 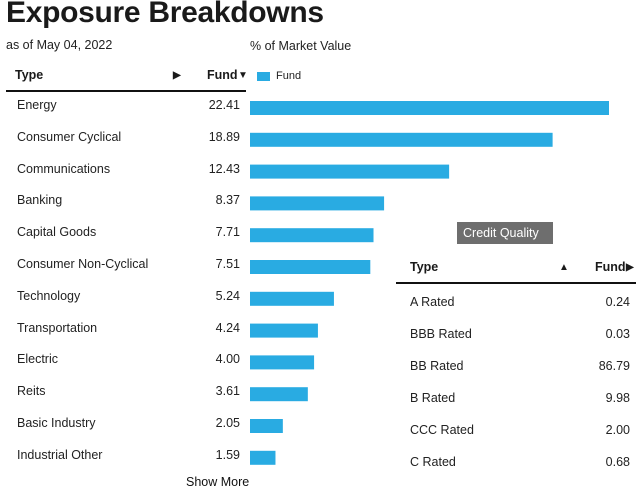 What do you see at coordinates (224, 105) in the screenshot?
I see `exposure-row-value: 22.41` at bounding box center [224, 105].